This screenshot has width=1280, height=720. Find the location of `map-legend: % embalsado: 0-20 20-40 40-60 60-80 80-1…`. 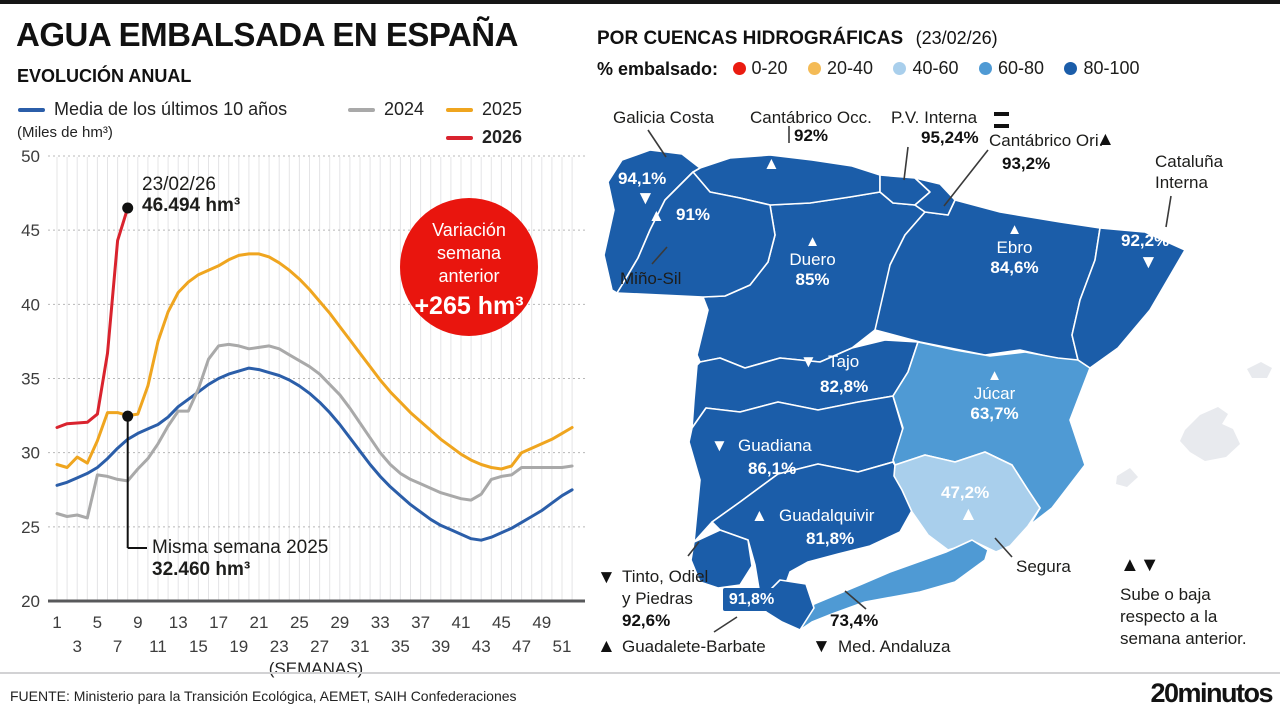

map-legend: % embalsado: 0-20 20-40 40-60 60-80 80-1… is located at coordinates (868, 69).